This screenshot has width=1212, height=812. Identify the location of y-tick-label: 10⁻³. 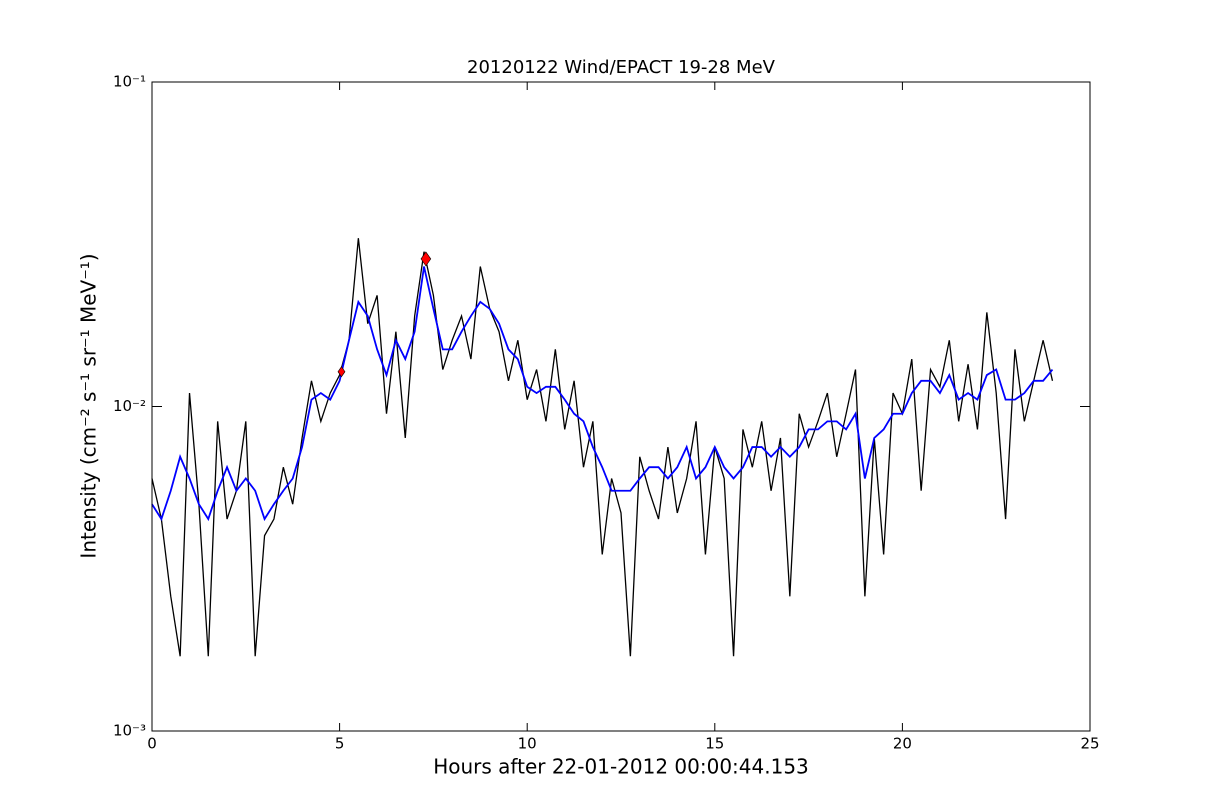
(129, 731).